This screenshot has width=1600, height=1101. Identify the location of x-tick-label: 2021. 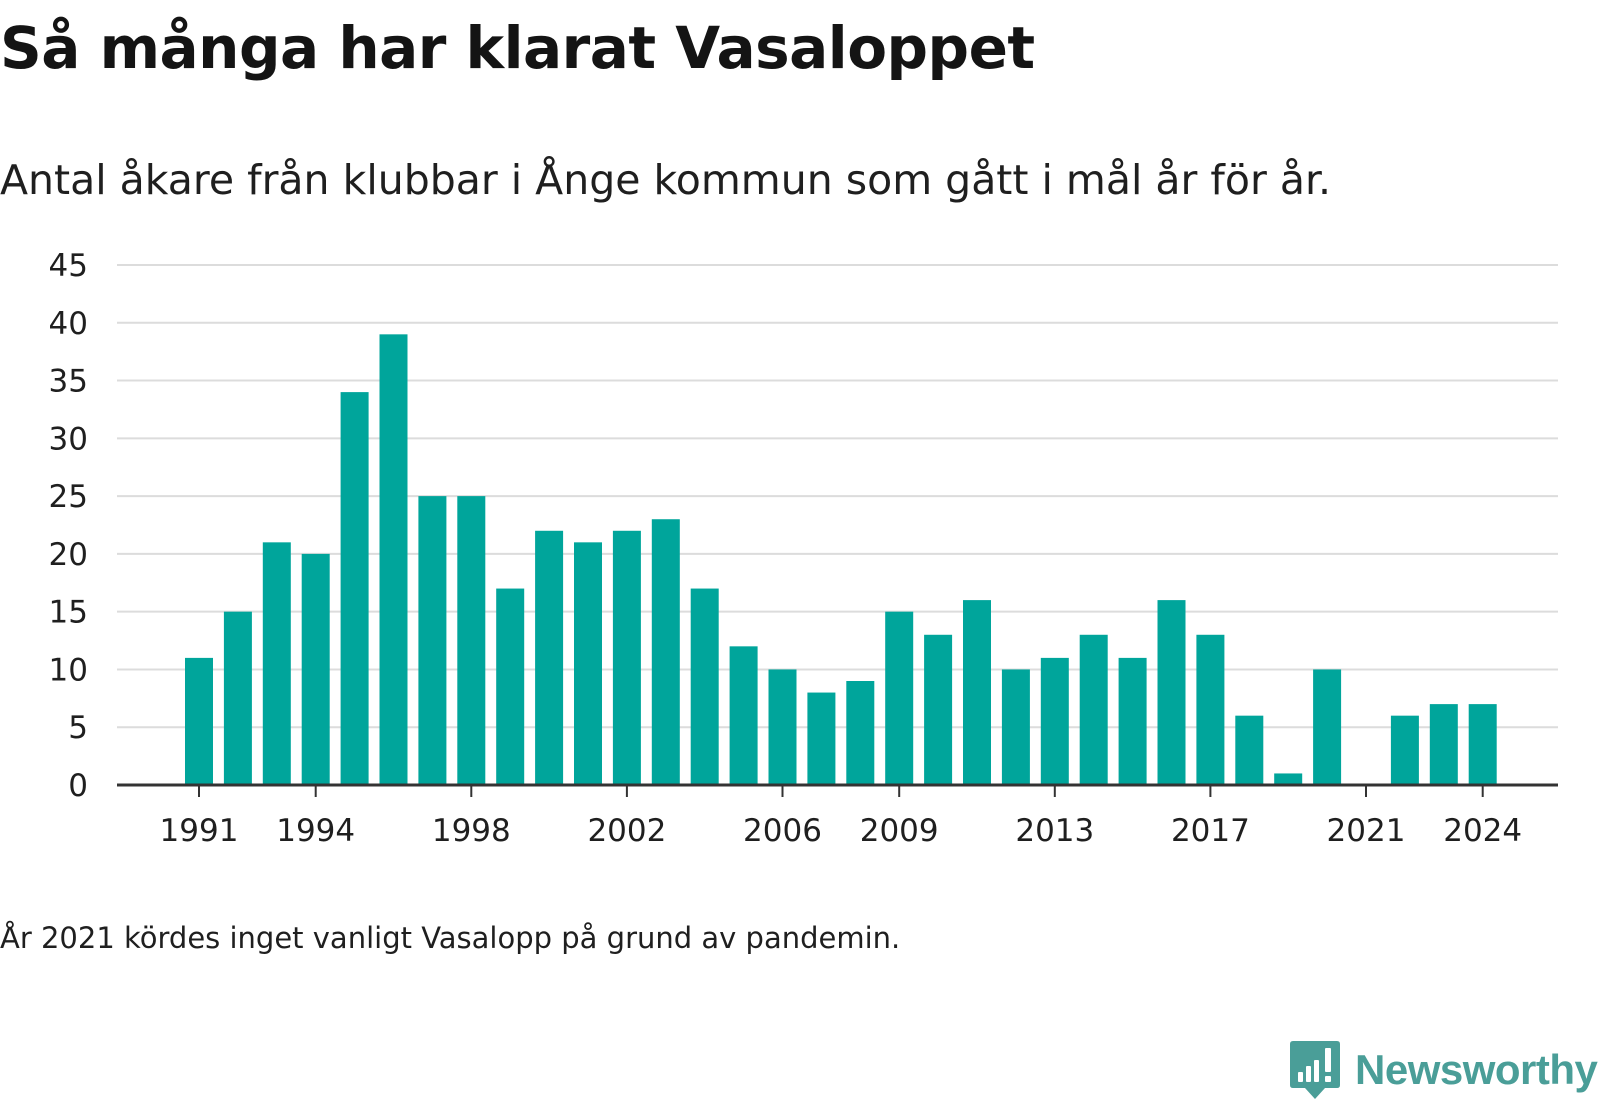
(1366, 831).